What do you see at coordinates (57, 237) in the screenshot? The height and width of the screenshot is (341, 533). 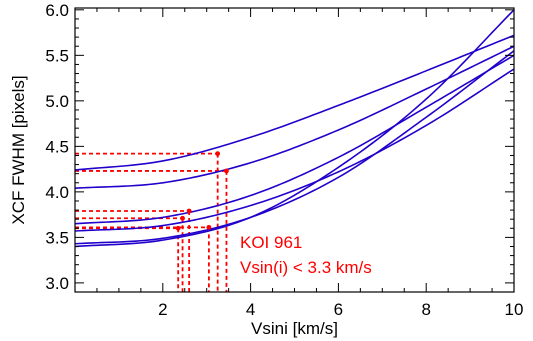 I see `y-tick-label: 3.5` at bounding box center [57, 237].